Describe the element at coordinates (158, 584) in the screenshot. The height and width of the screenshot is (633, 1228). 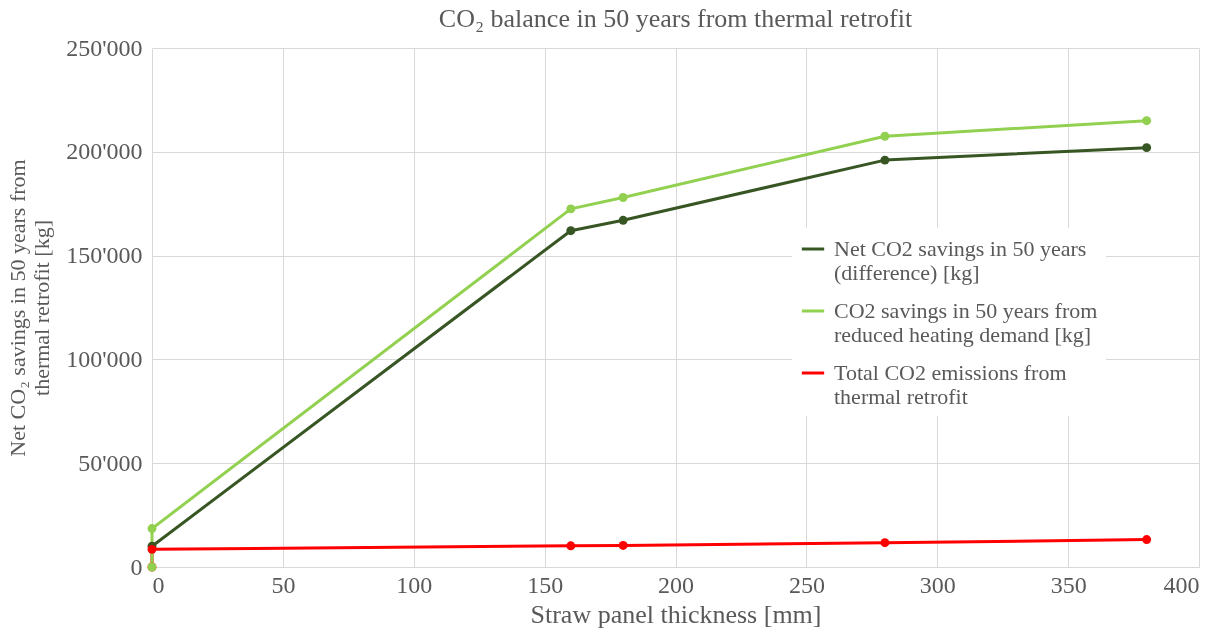
I see `x-tick-label: 0` at that location.